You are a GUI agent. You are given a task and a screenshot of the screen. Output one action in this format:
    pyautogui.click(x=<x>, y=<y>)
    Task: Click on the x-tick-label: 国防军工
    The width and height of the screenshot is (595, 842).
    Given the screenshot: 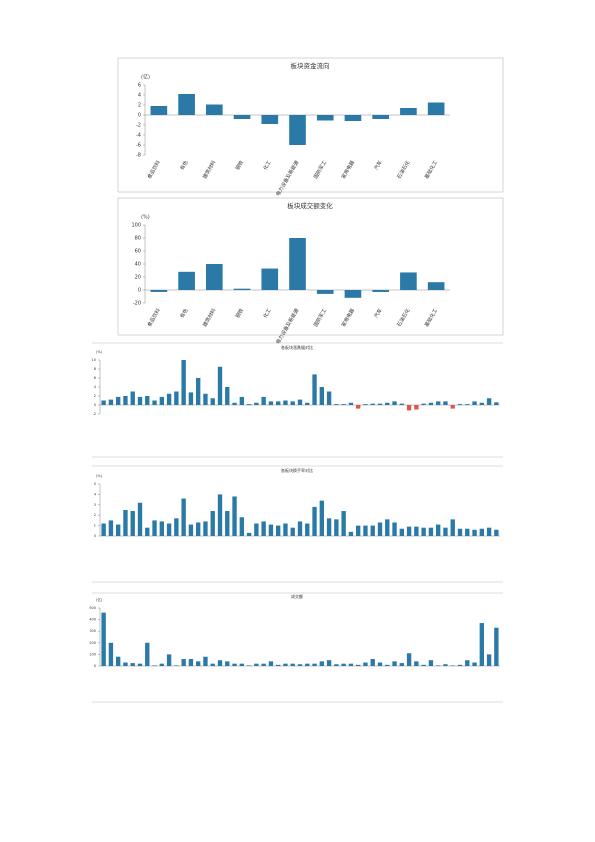 What is the action you would take?
    pyautogui.click(x=320, y=169)
    